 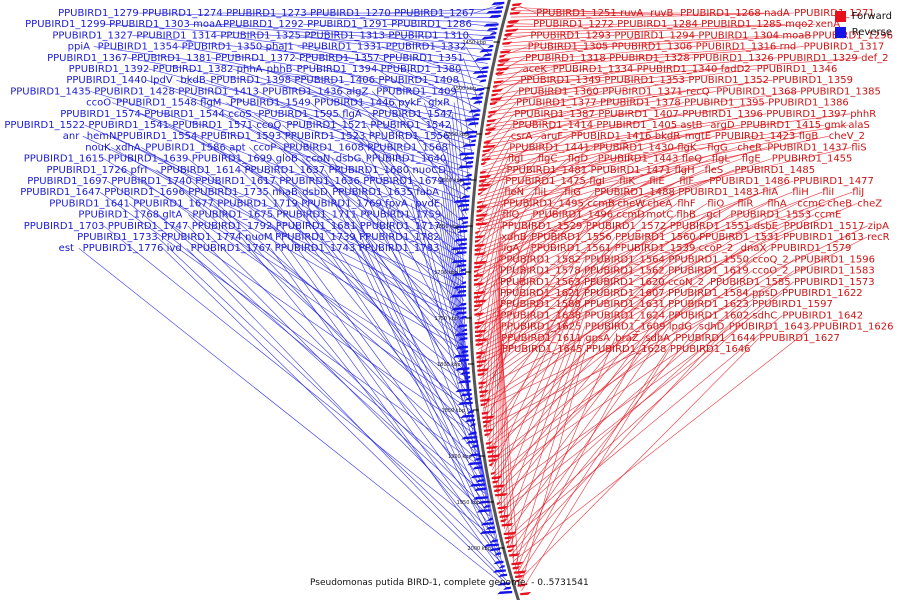 What do you see at coordinates (98, 147) in the screenshot?
I see `reverse-gene-label: nouK` at bounding box center [98, 147].